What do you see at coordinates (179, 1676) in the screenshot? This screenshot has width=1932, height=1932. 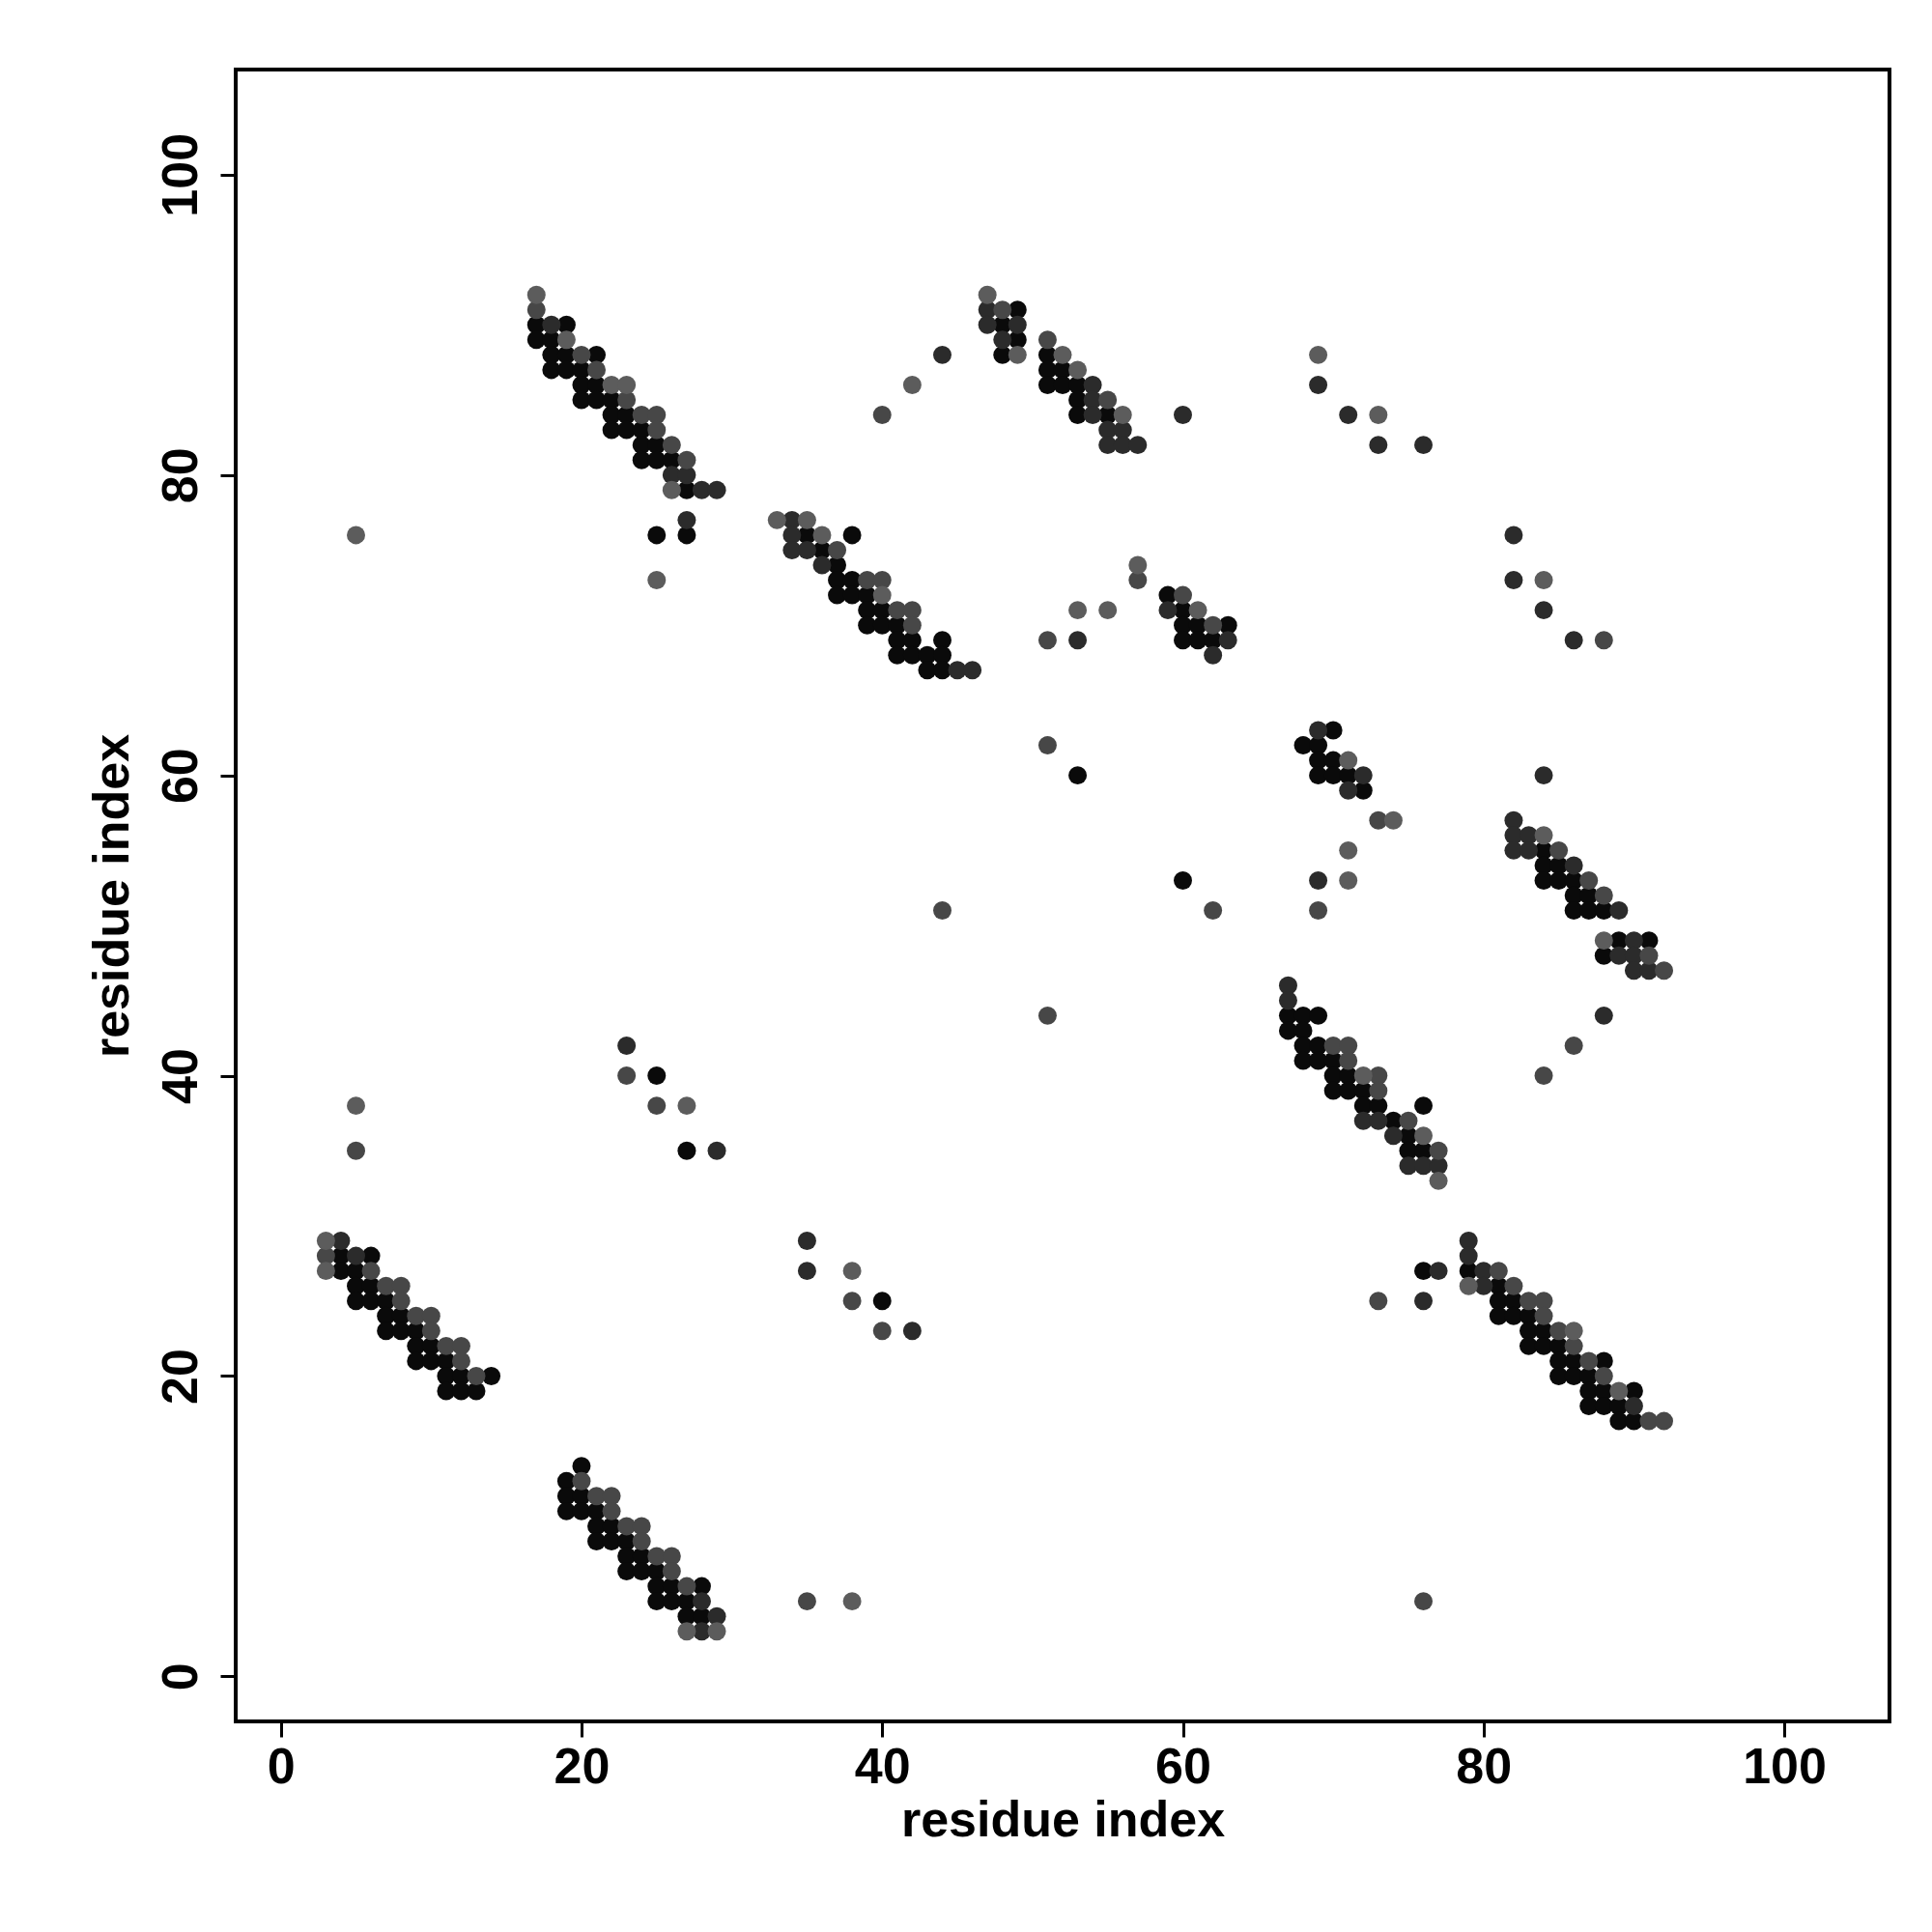 I see `y-tick-label: 0` at bounding box center [179, 1676].